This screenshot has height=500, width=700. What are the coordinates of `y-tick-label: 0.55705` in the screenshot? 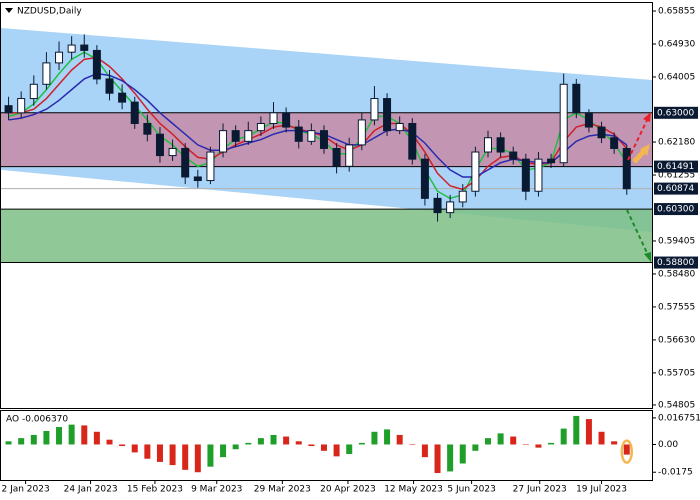 It's located at (676, 373).